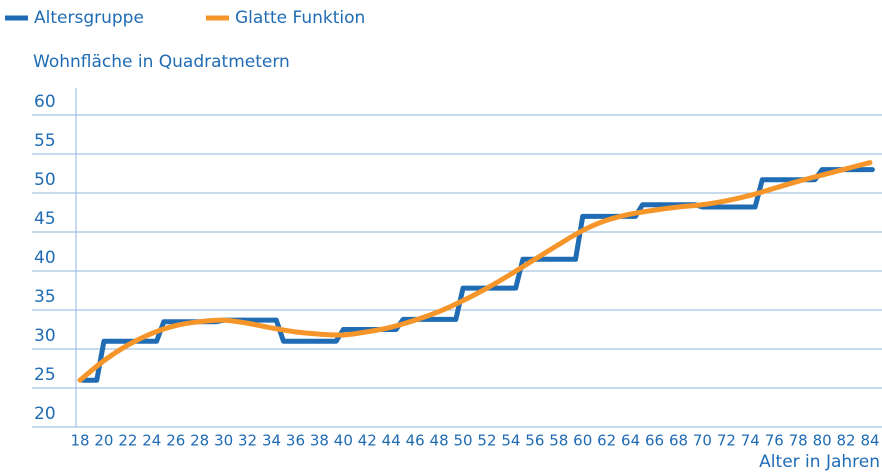  Describe the element at coordinates (558, 441) in the screenshot. I see `x-tick-label: 58` at that location.